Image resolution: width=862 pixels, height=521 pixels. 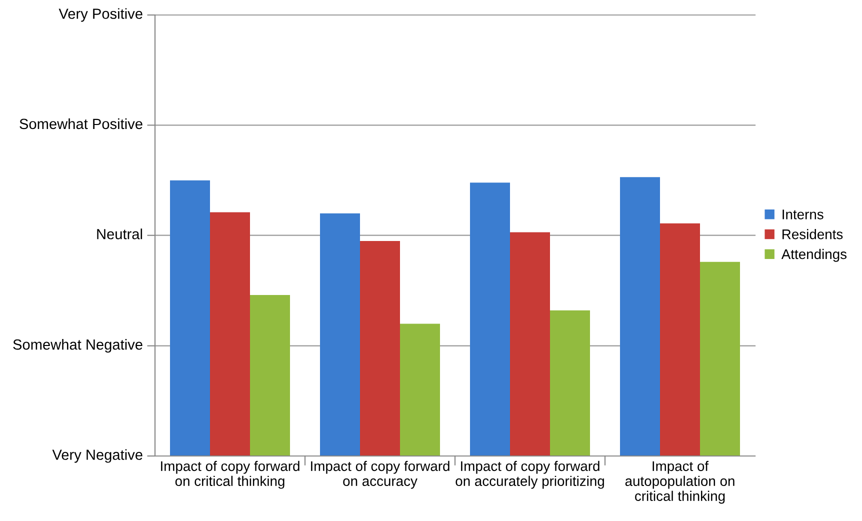 What do you see at coordinates (679, 482) in the screenshot?
I see `x-tick-label: Impact of autopopulation on critical thinking` at bounding box center [679, 482].